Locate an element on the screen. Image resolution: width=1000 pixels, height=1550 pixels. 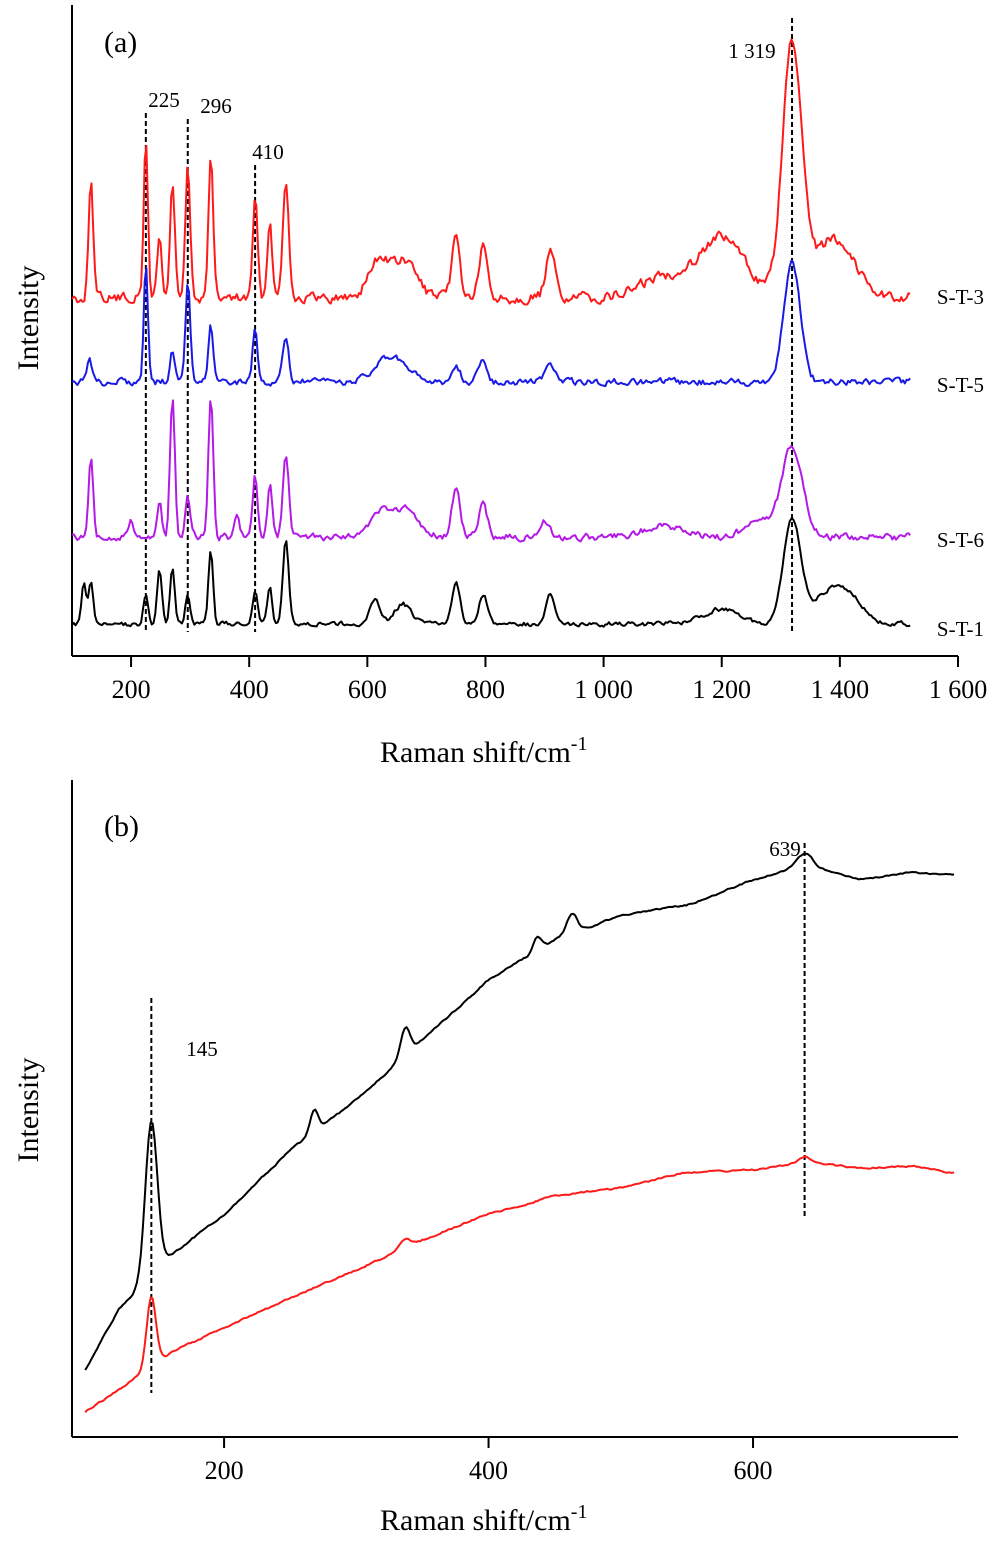
panel-a-y-axis-title: Intensity is located at coordinates (28, 318).